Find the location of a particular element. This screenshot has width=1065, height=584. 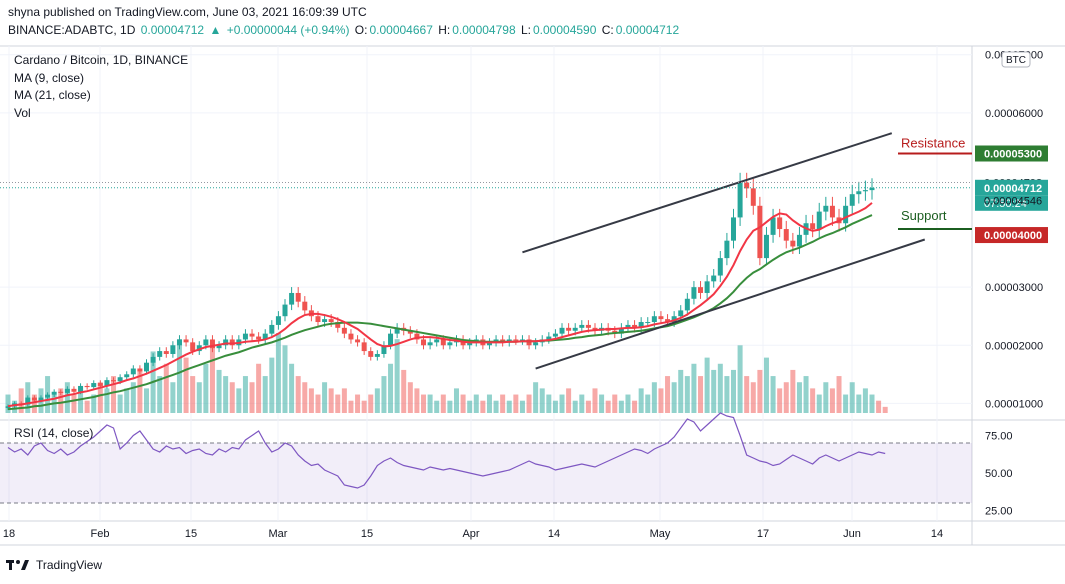

low-label: L: is located at coordinates (525, 30).